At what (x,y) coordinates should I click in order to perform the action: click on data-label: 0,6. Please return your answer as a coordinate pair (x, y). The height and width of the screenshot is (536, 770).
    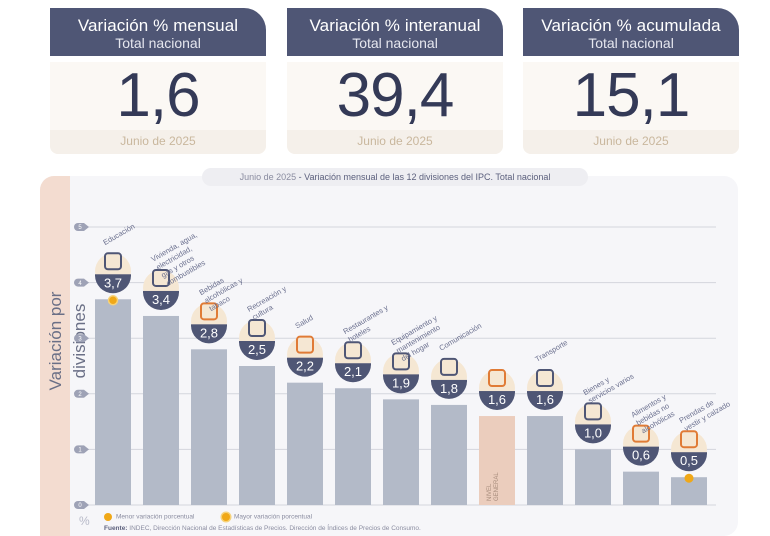
    Looking at the image, I should click on (641, 455).